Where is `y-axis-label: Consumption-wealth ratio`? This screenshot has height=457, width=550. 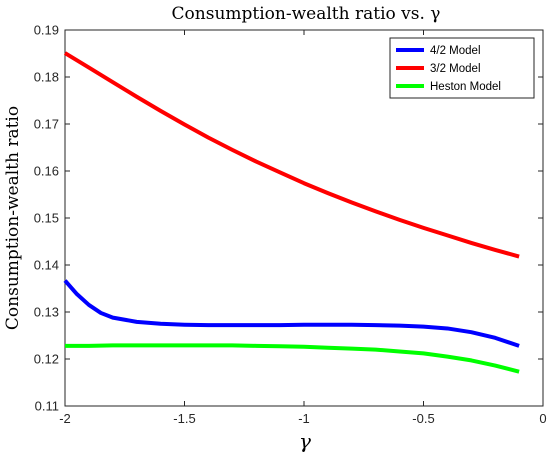 y-axis-label: Consumption-wealth ratio is located at coordinates (13, 218).